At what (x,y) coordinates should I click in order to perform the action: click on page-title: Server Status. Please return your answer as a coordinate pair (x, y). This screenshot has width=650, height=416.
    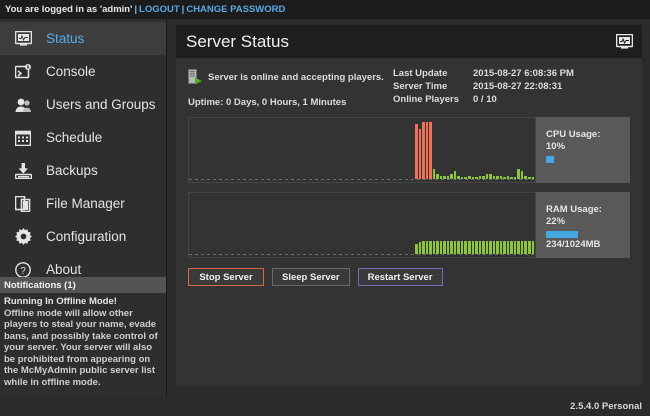
    Looking at the image, I should click on (237, 41).